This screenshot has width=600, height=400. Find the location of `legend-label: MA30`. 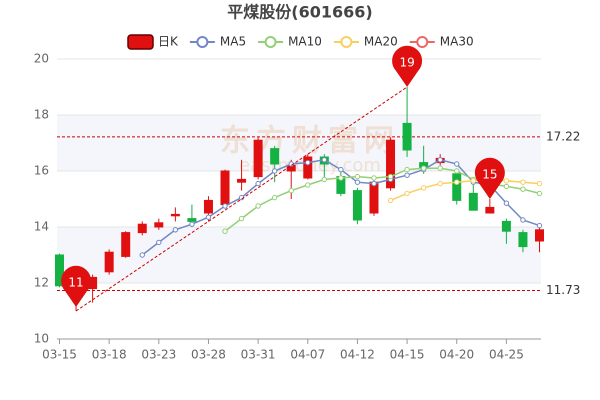

legend-label: MA30 is located at coordinates (457, 42).